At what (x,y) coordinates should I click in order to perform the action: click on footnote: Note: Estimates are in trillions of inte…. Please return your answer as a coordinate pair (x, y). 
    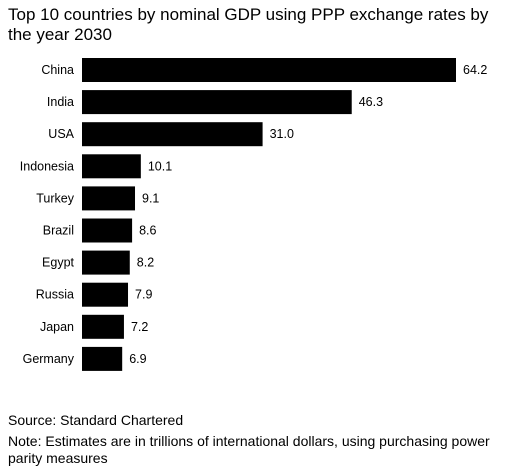
    Looking at the image, I should click on (249, 449).